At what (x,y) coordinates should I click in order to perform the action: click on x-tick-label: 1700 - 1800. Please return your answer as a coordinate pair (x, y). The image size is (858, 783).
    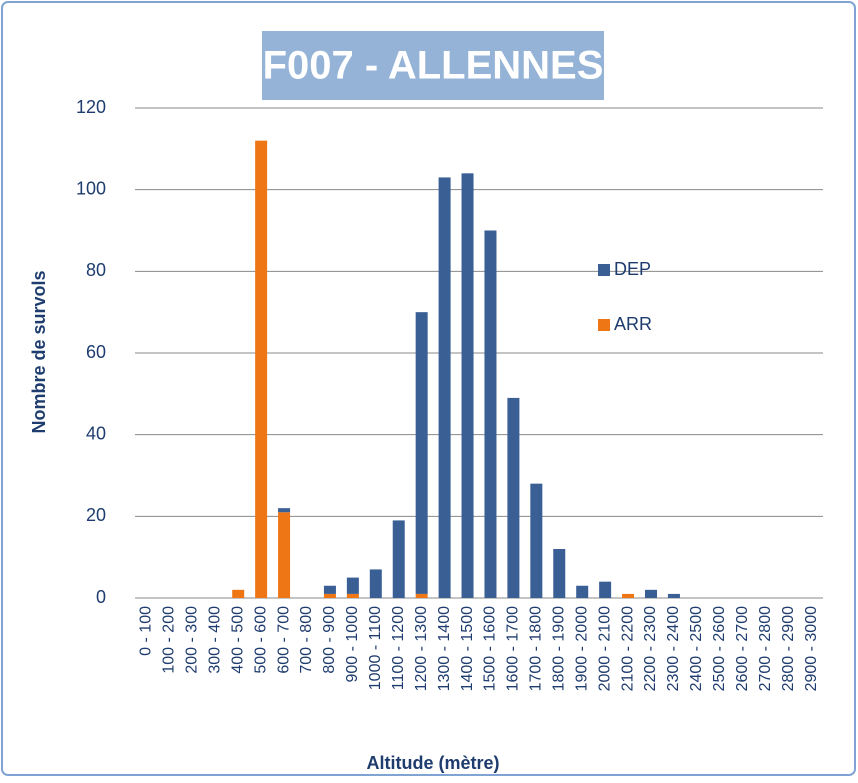
    Looking at the image, I should click on (536, 649).